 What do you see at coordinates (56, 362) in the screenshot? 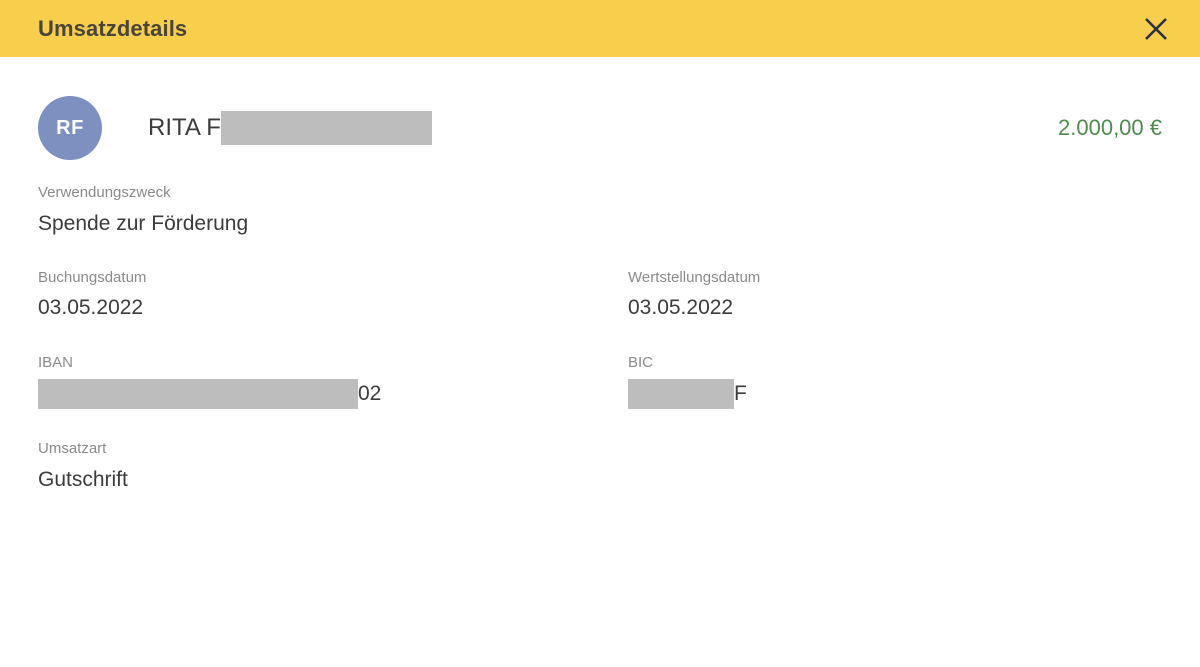
I see `field-label-iban: IBAN` at bounding box center [56, 362].